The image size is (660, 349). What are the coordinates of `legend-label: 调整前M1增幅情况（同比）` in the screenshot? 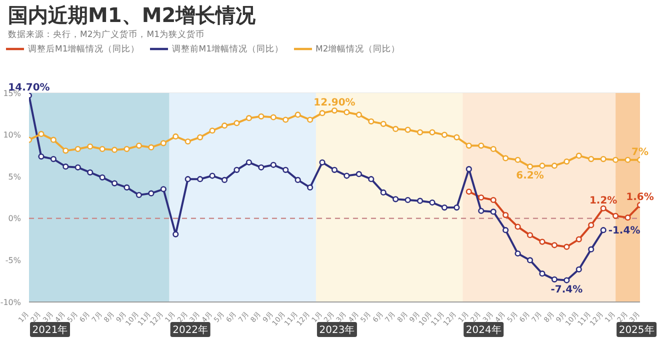 It's located at (228, 49).